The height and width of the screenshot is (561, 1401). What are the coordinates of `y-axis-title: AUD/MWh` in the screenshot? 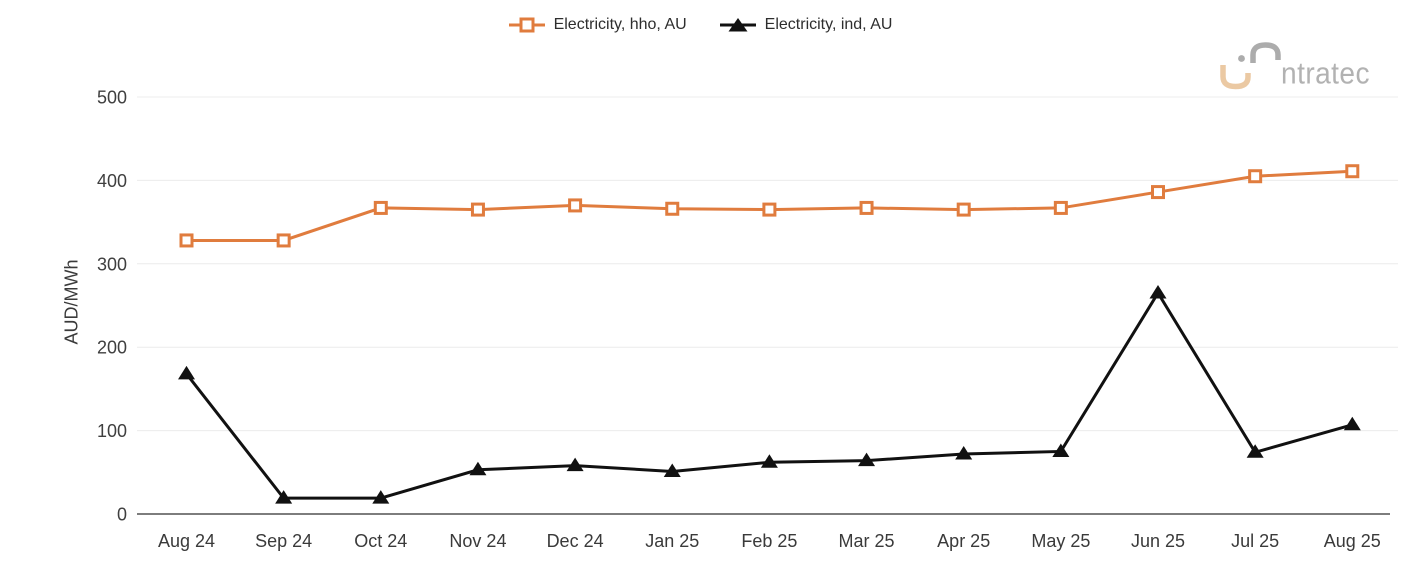 It's located at (71, 302).